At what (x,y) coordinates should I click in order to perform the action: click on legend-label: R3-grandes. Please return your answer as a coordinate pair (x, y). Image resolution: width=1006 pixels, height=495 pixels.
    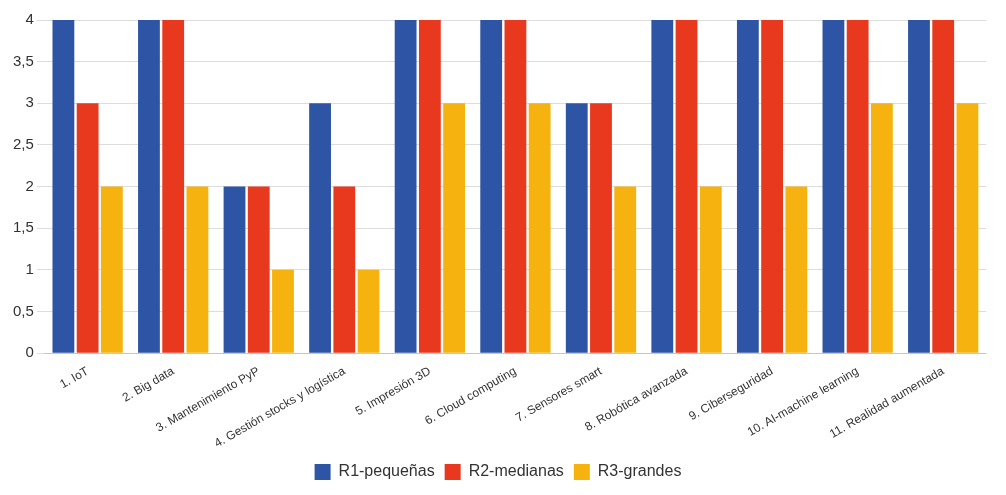
    Looking at the image, I should click on (639, 471).